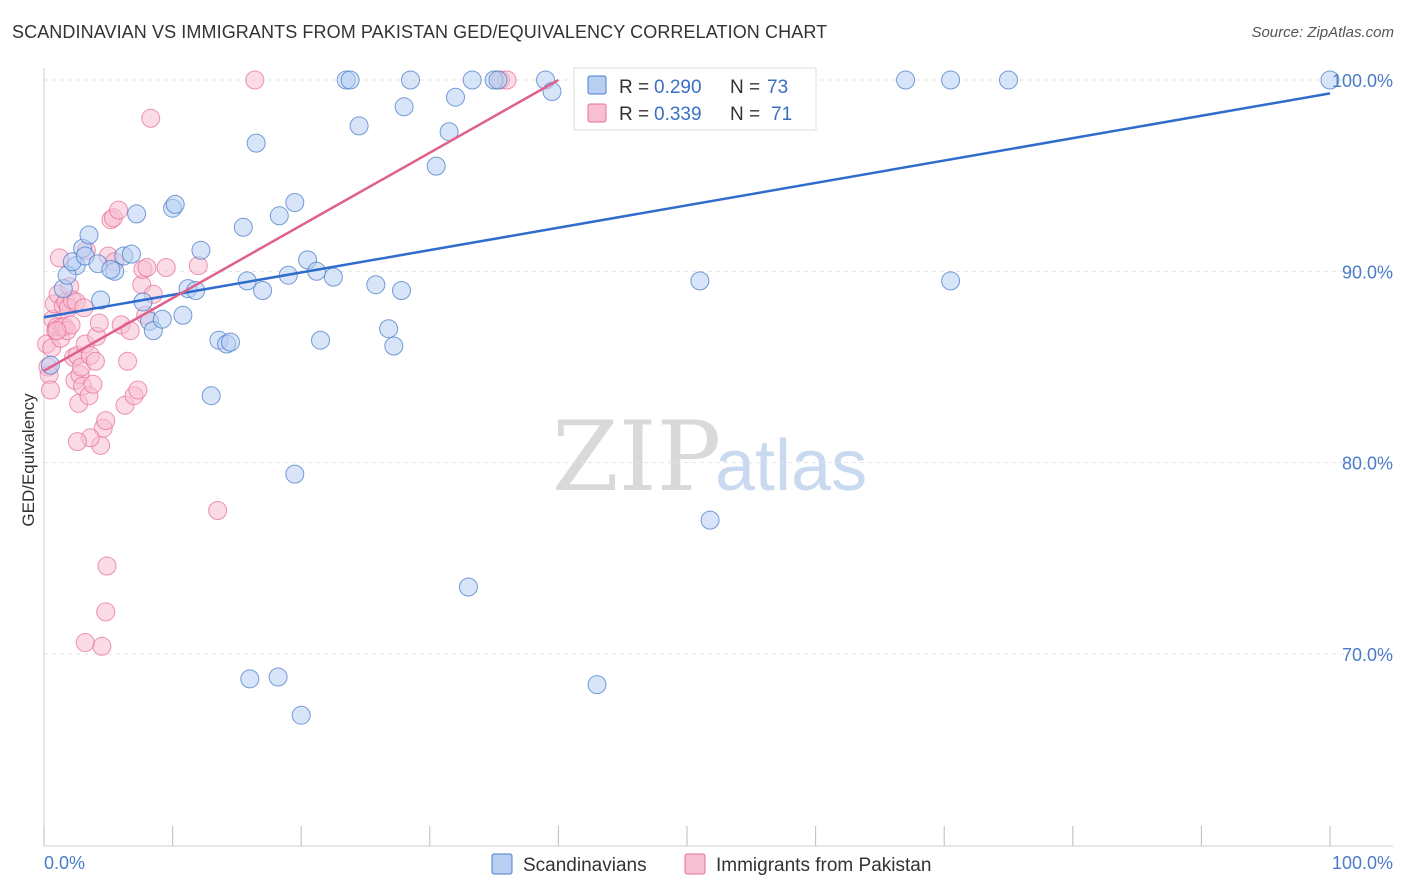 The image size is (1406, 892). I want to click on y-tick-label-90: 90.0%, so click(1367, 272).